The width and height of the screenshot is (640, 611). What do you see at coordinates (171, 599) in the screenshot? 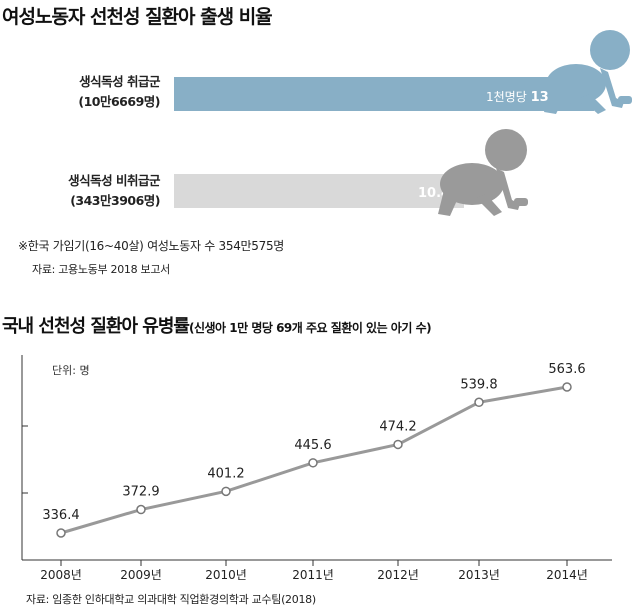
I see `line-chart-source: 자료: 임종한 인하대학교 의과대학 직업환경의학과 교수팀(2018)` at bounding box center [171, 599].